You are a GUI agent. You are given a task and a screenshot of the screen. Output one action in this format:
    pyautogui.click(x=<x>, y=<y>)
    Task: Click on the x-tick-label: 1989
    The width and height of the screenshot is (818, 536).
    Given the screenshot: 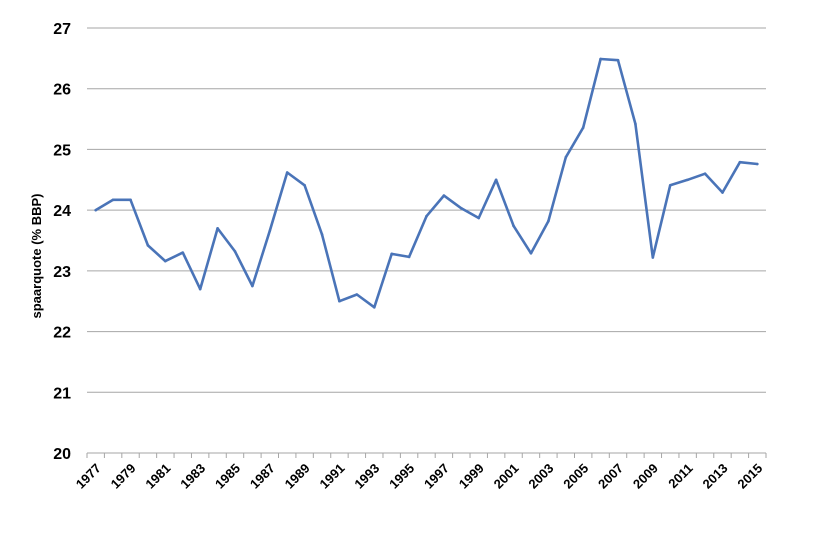 What is the action you would take?
    pyautogui.click(x=297, y=476)
    